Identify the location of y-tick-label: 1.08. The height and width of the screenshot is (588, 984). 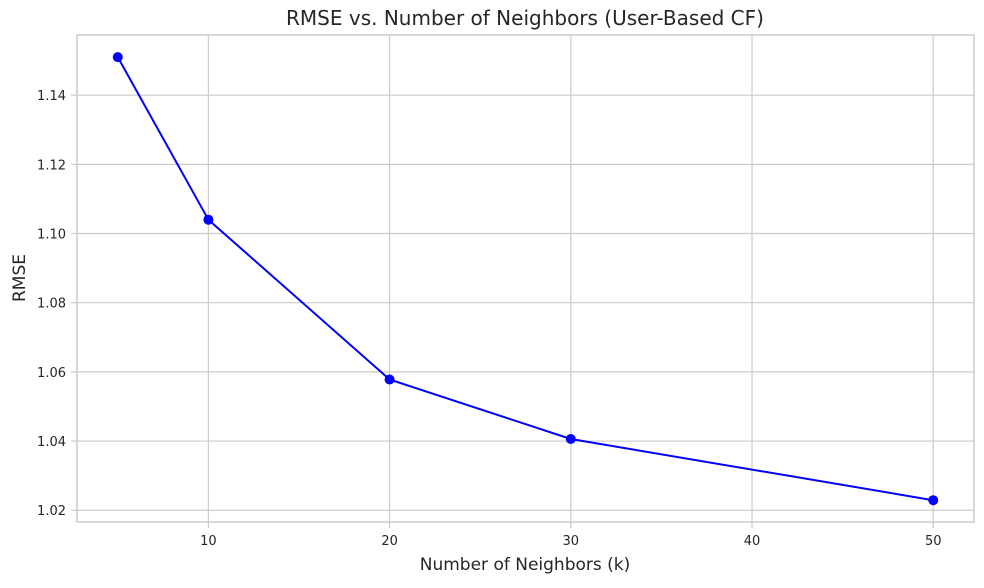
(51, 304).